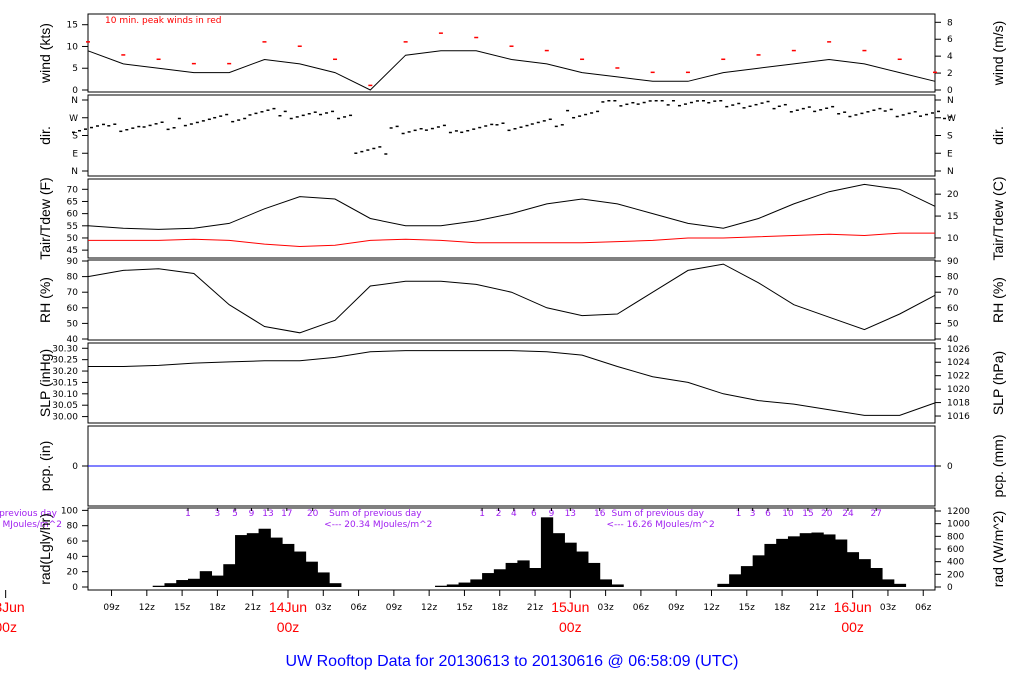  Describe the element at coordinates (888, 608) in the screenshot. I see `x-tick-label: 03z` at that location.